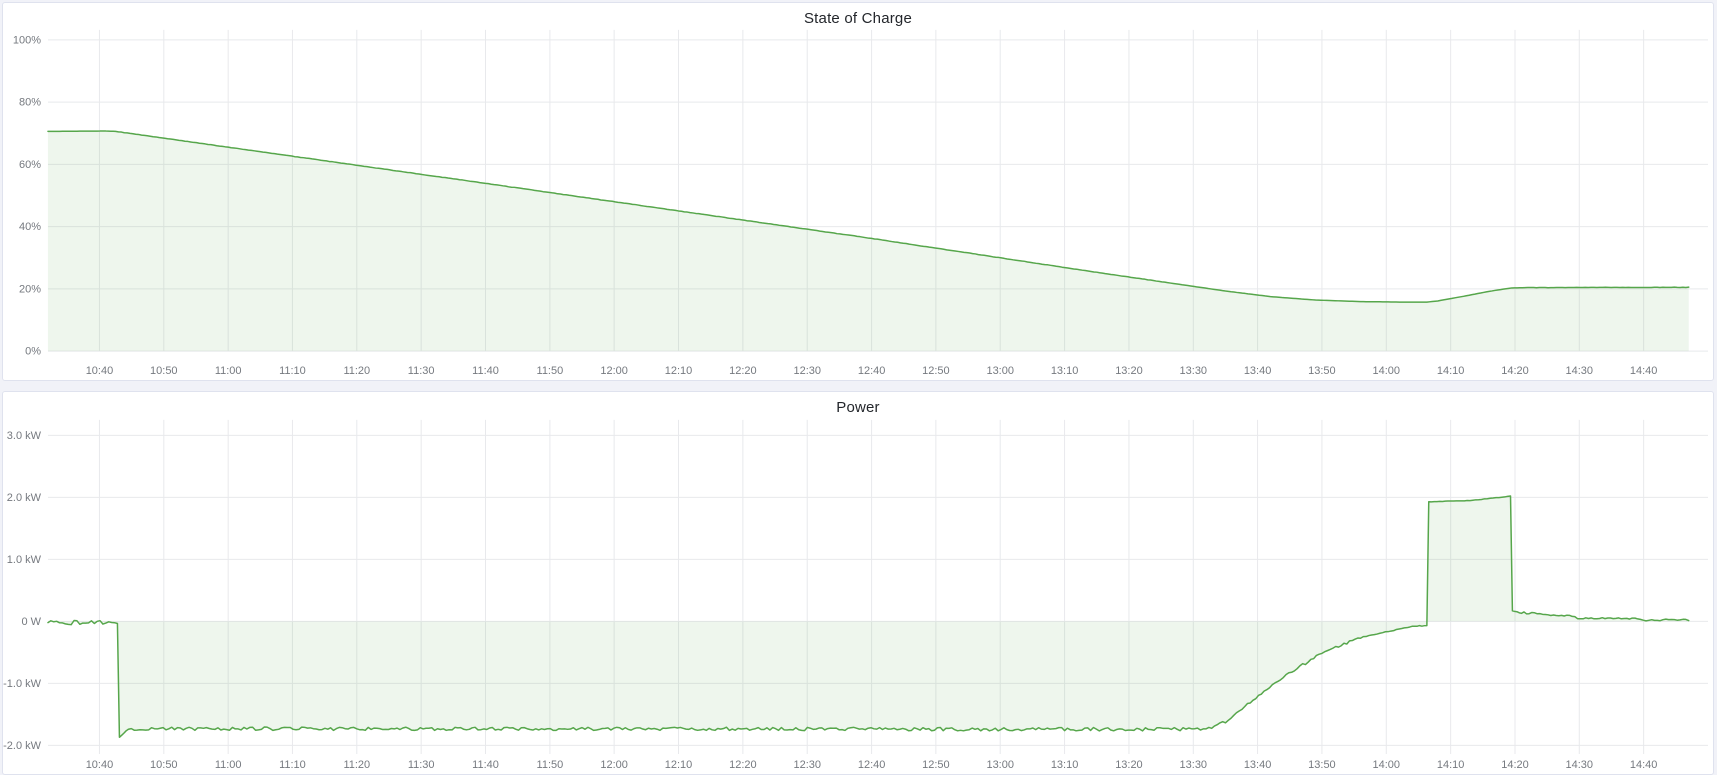 This screenshot has width=1717, height=775. What do you see at coordinates (24, 498) in the screenshot?
I see `y-axis-tick-label: 2.0 kW` at bounding box center [24, 498].